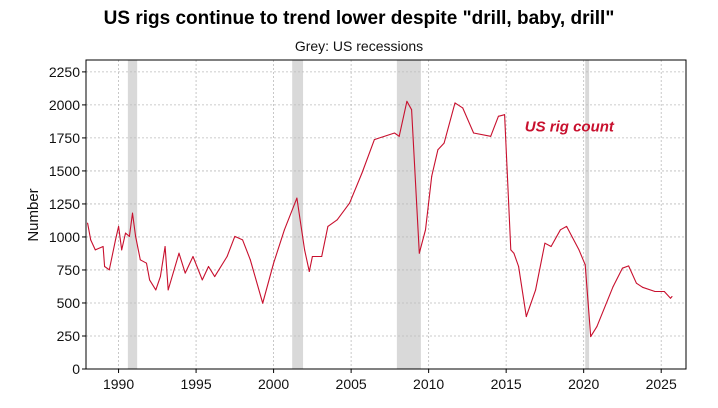  What do you see at coordinates (64, 171) in the screenshot?
I see `y-tick-label: 1500` at bounding box center [64, 171].